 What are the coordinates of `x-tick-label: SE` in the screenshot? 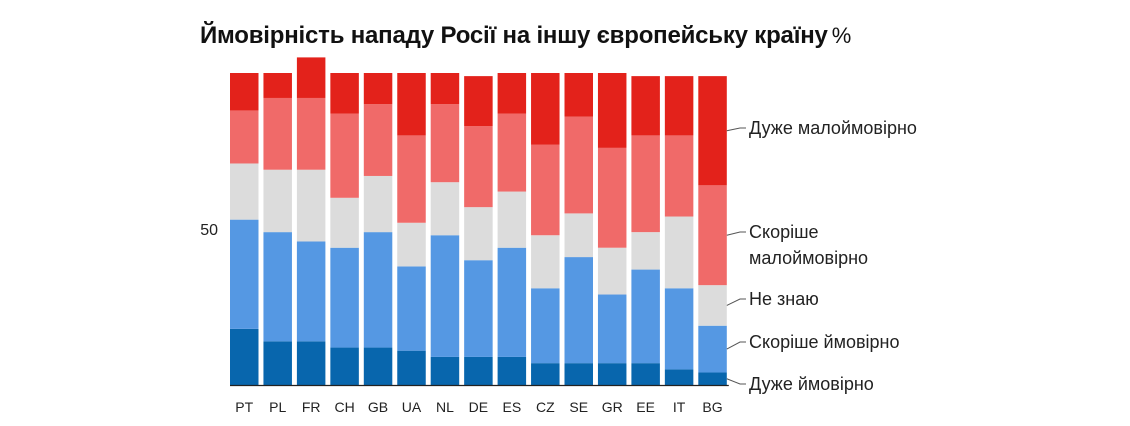 It's located at (578, 407).